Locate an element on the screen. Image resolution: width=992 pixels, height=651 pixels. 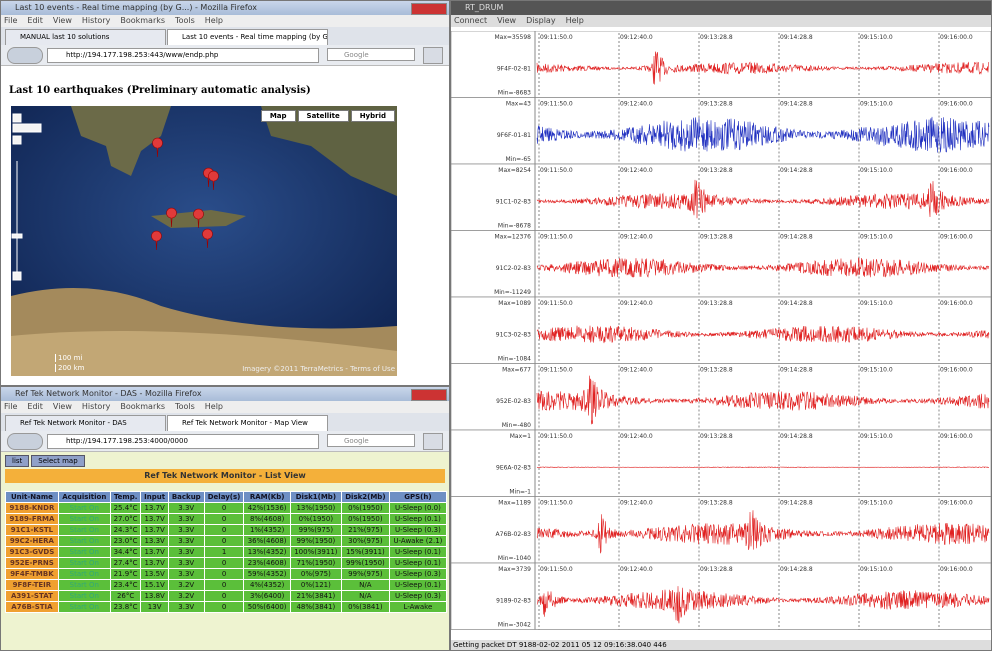
view-button: Select map is located at coordinates (58, 461).